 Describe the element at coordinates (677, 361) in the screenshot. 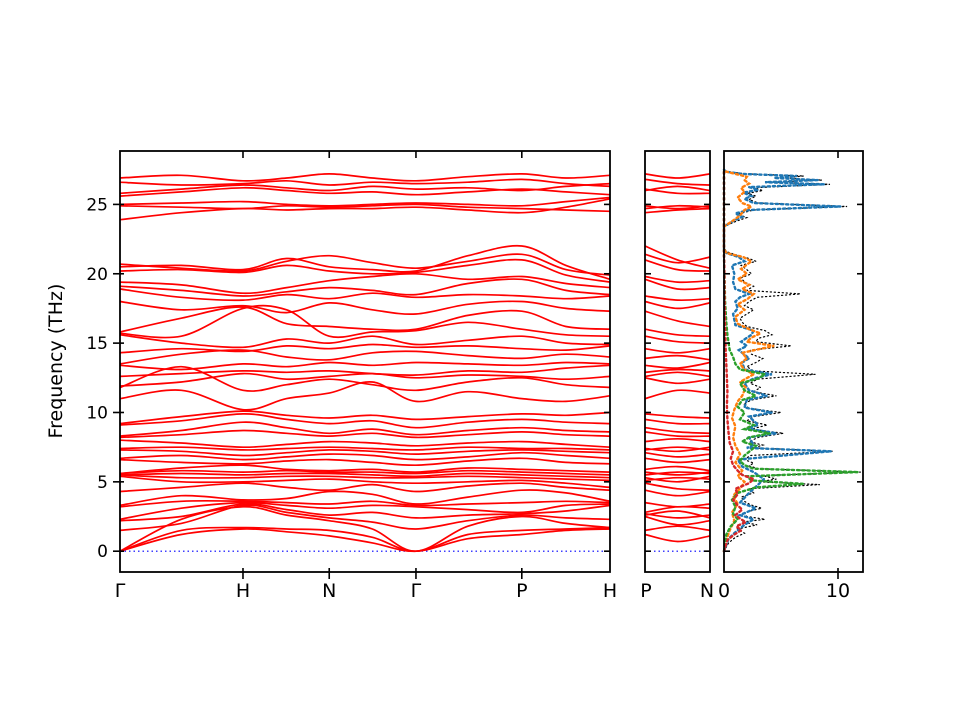

I see `pn-panel-frame` at that location.